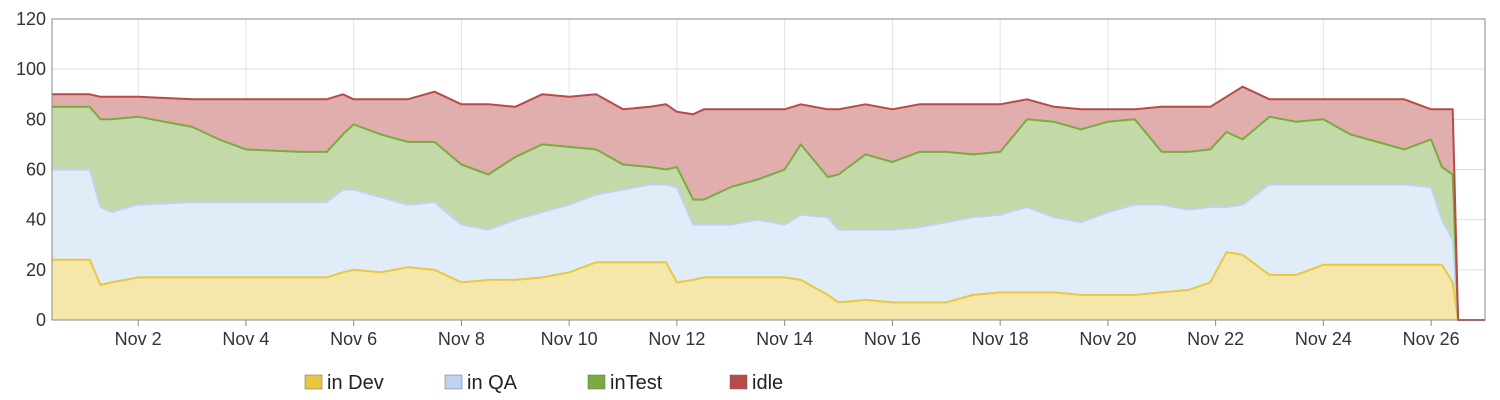 This screenshot has height=400, width=1500. Describe the element at coordinates (676, 339) in the screenshot. I see `x-tick-label: Nov 12` at that location.